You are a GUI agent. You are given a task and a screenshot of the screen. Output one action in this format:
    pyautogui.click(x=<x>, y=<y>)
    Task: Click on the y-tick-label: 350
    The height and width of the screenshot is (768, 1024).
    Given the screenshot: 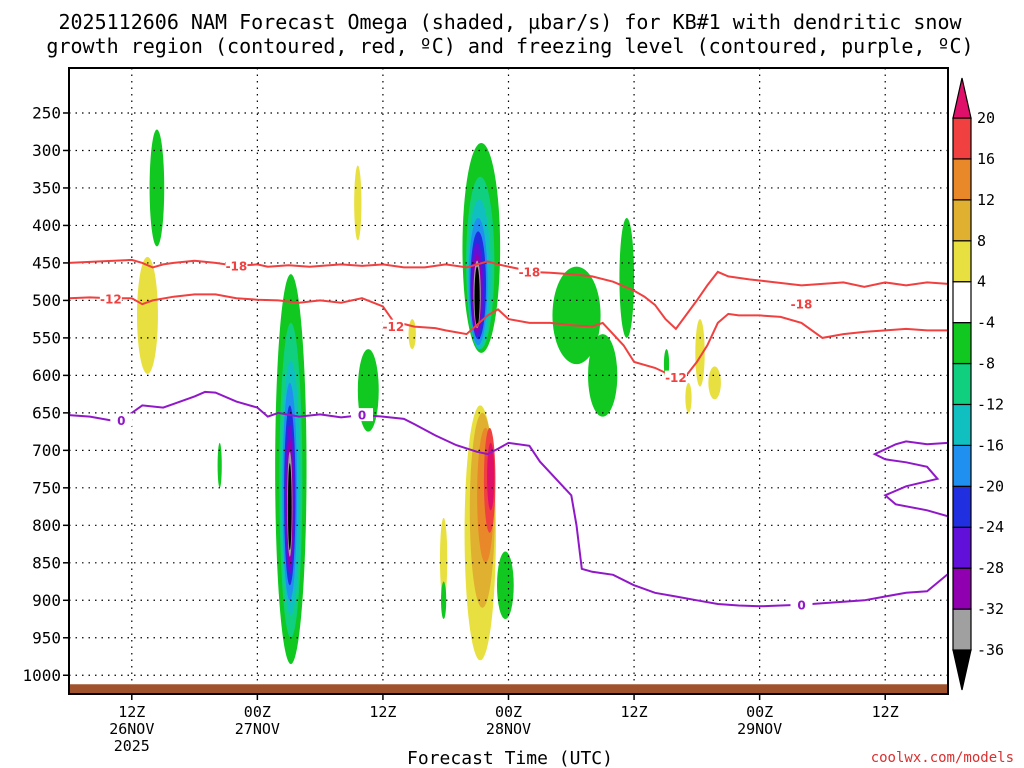 What is the action you would take?
    pyautogui.click(x=46, y=187)
    